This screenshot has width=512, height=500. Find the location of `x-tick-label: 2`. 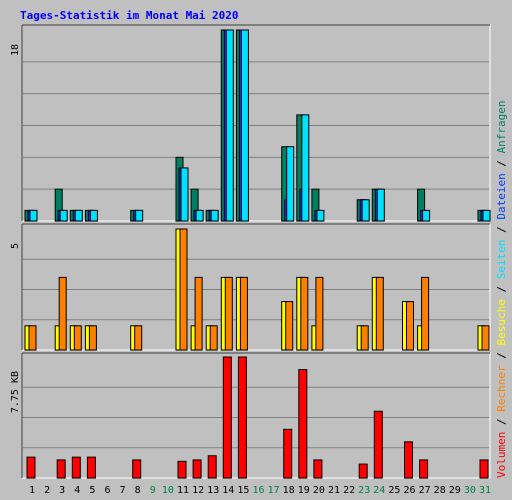

x-tick-label: 2 is located at coordinates (47, 490).